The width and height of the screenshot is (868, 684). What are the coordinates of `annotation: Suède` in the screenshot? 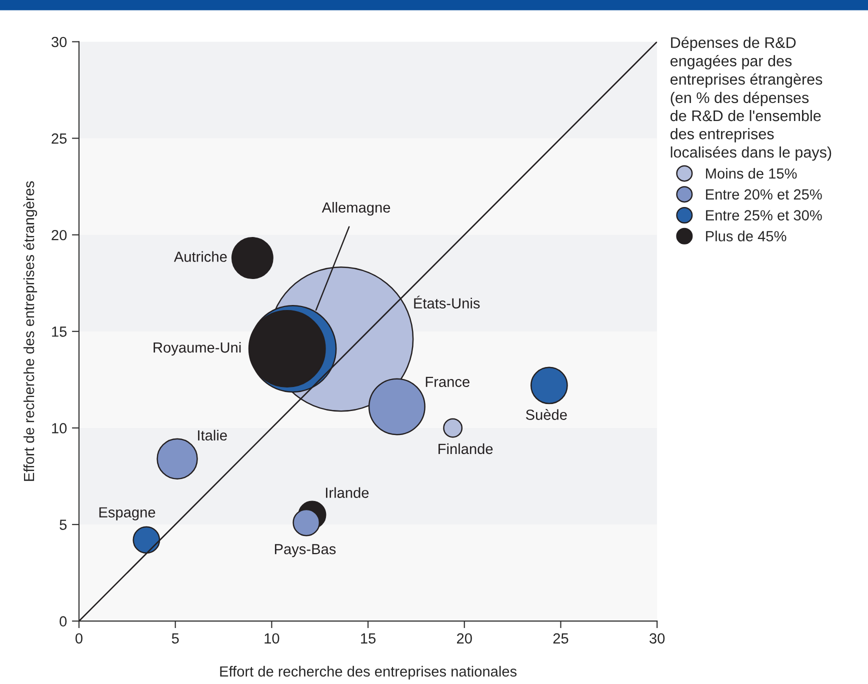 It's located at (546, 414).